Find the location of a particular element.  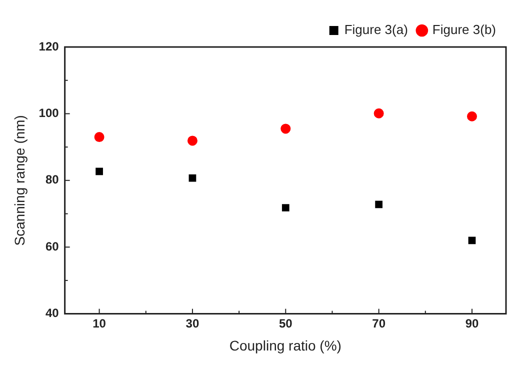

x-tick-label: 90 is located at coordinates (472, 323).